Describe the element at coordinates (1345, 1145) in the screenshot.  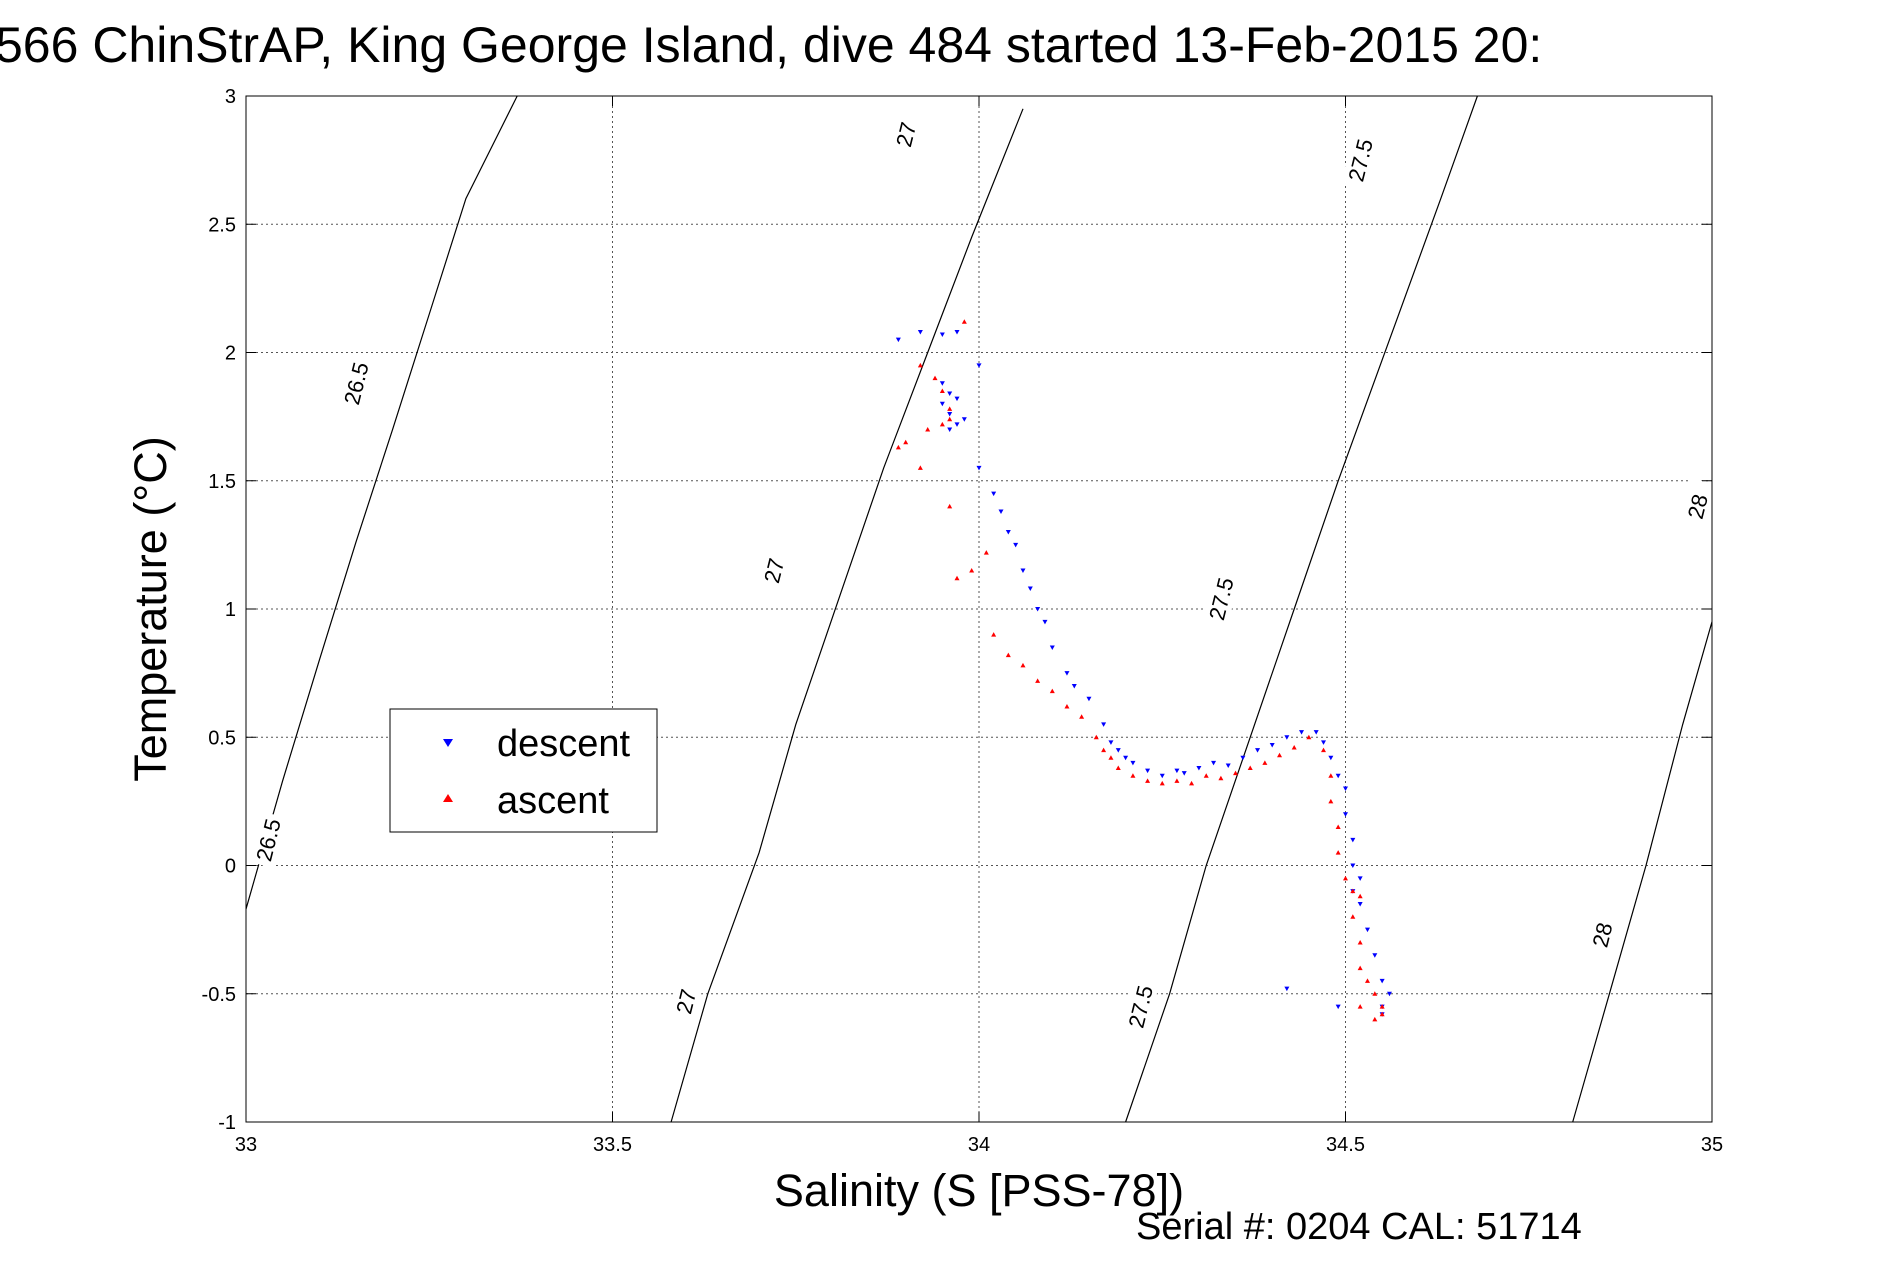
I see `x-tick-label: 34.5` at that location.